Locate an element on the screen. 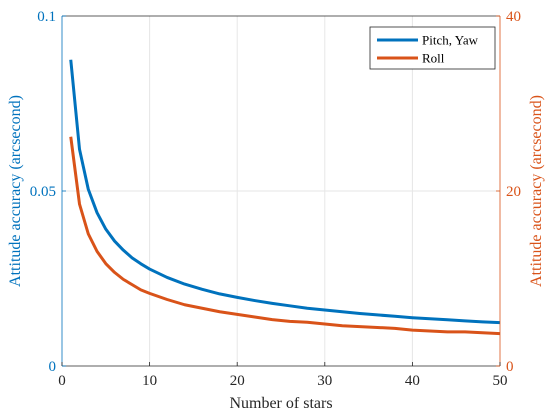 This screenshot has width=550, height=414. x-tick-label-2: 20 is located at coordinates (237, 381).